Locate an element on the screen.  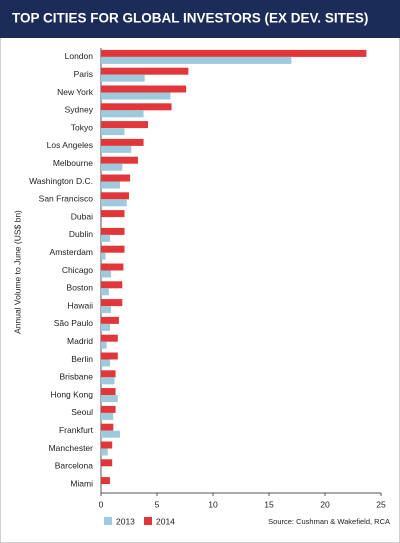
y-axis-label: Annual Volume to June (US$ bn) is located at coordinates (17, 272).